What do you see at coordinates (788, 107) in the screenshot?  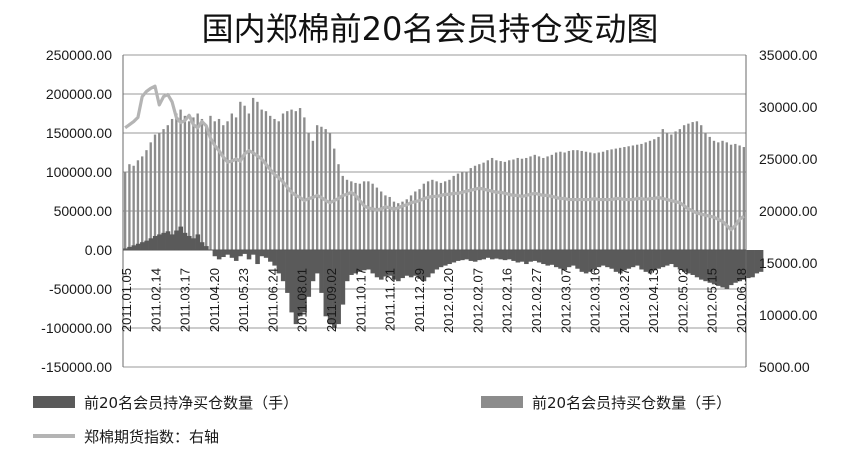 I see `y2-tick-label: 30000.00` at bounding box center [788, 107].